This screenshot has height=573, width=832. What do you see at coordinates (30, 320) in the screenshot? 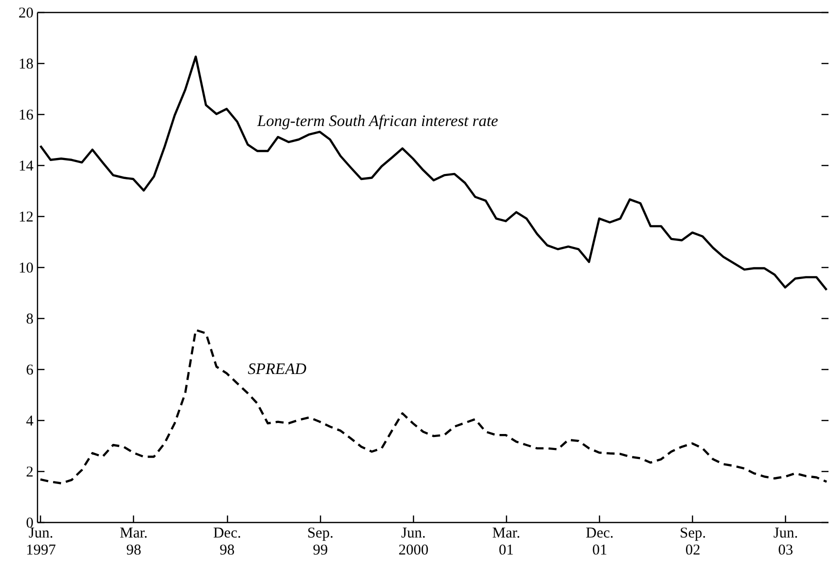
I see `y-tick-label: 8` at bounding box center [30, 320].